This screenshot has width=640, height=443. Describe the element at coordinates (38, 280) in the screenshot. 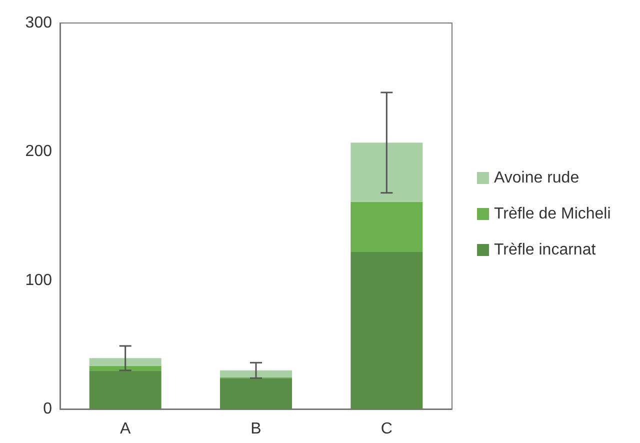

I see `y-tick-label: 100` at that location.